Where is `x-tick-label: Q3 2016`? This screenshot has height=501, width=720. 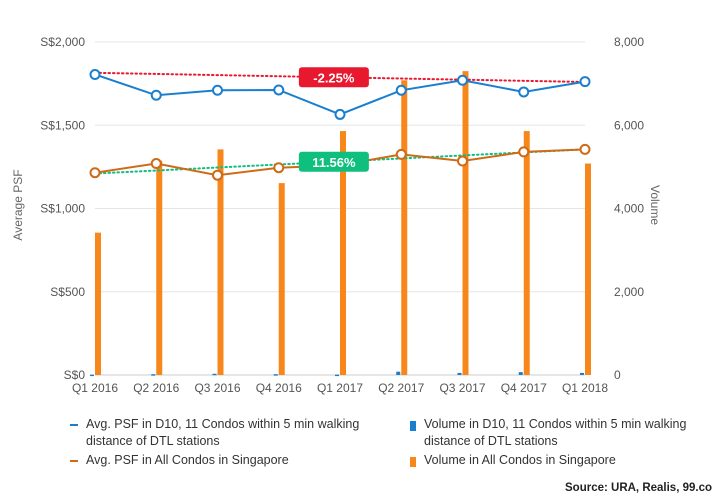 x-tick-label: Q3 2016 is located at coordinates (217, 388).